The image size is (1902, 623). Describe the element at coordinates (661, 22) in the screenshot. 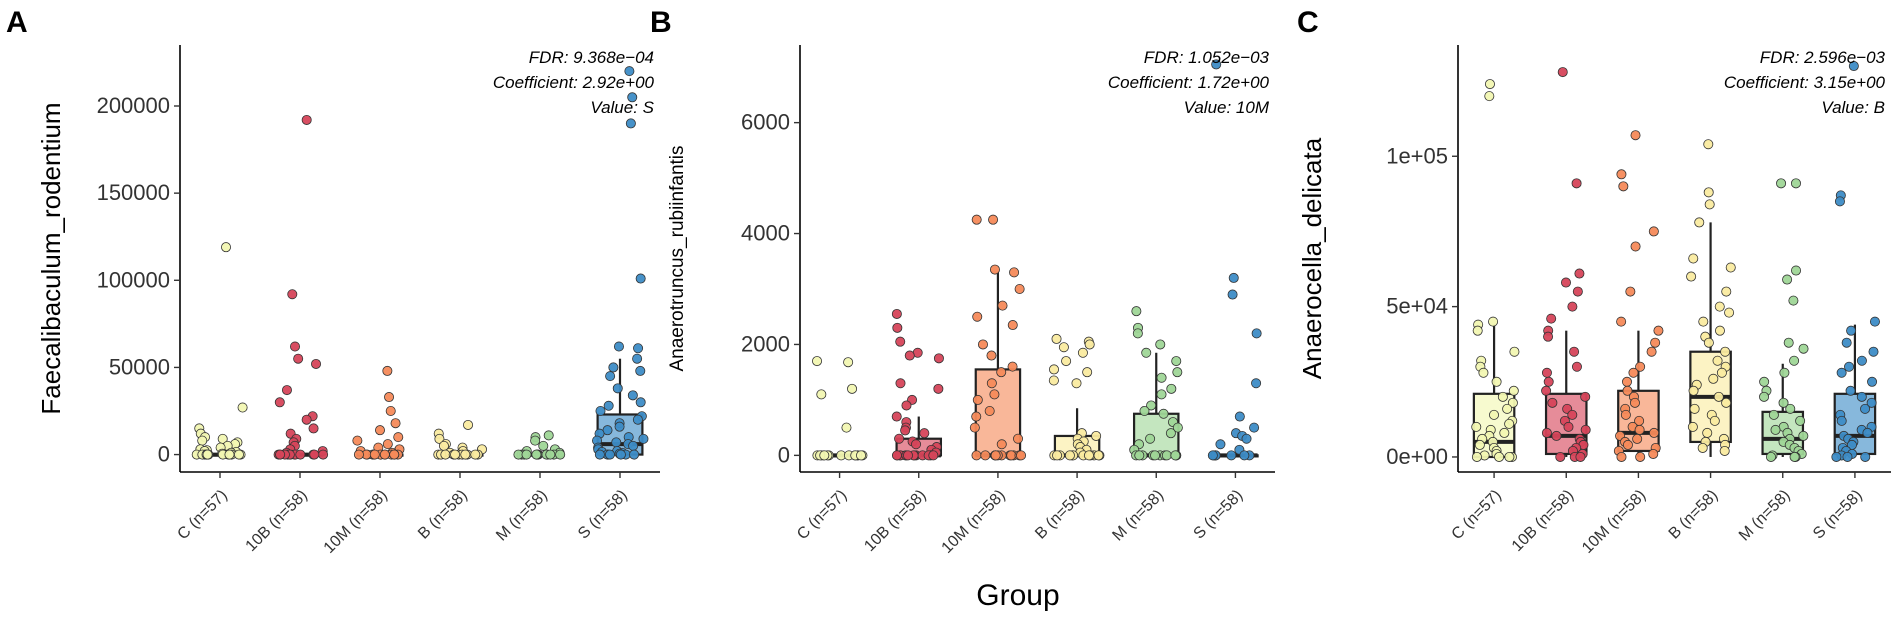

I see `panel-letter: B` at that location.